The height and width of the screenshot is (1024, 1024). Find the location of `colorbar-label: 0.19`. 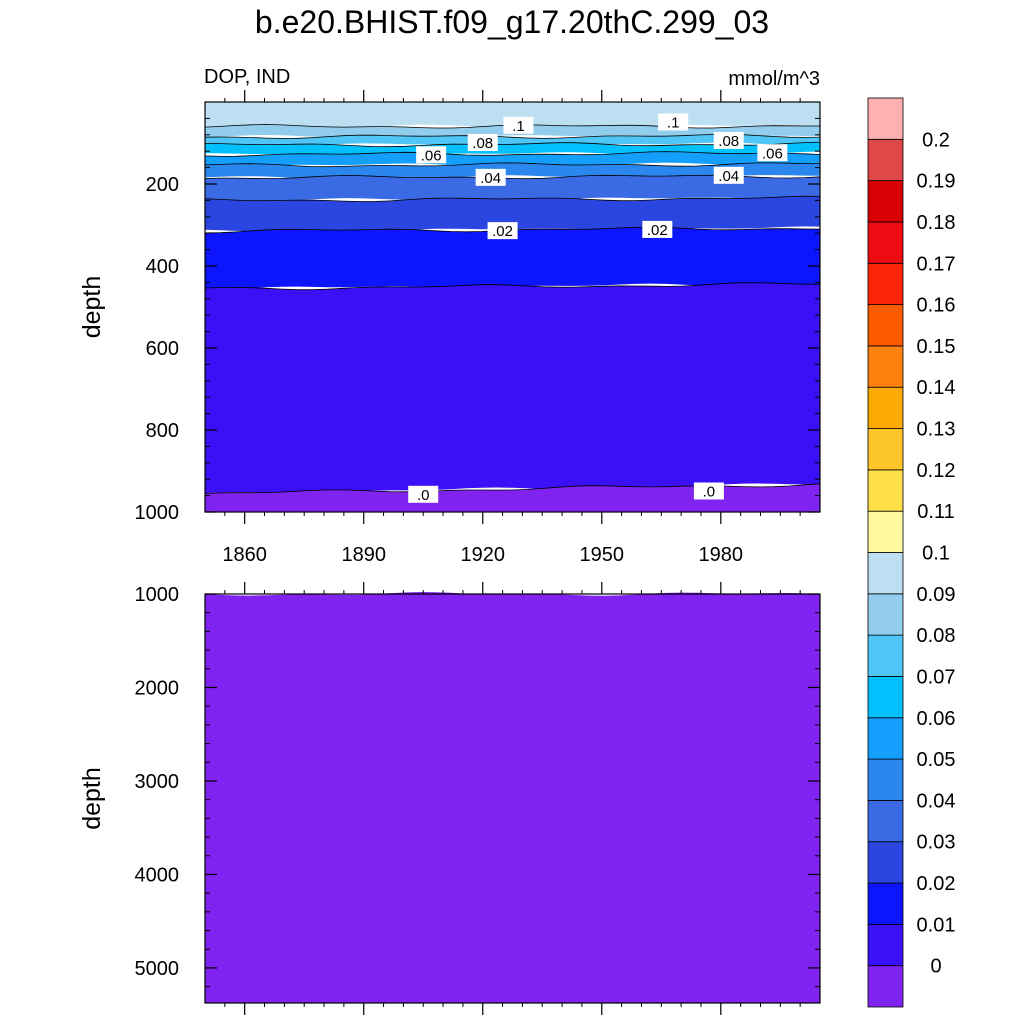

colorbar-label: 0.19 is located at coordinates (936, 182).